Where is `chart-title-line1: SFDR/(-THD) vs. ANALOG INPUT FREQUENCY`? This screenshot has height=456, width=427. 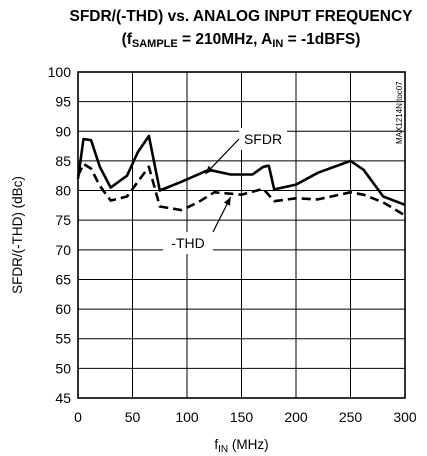 chart-title-line1: SFDR/(-THD) vs. ANALOG INPUT FREQUENCY is located at coordinates (241, 16).